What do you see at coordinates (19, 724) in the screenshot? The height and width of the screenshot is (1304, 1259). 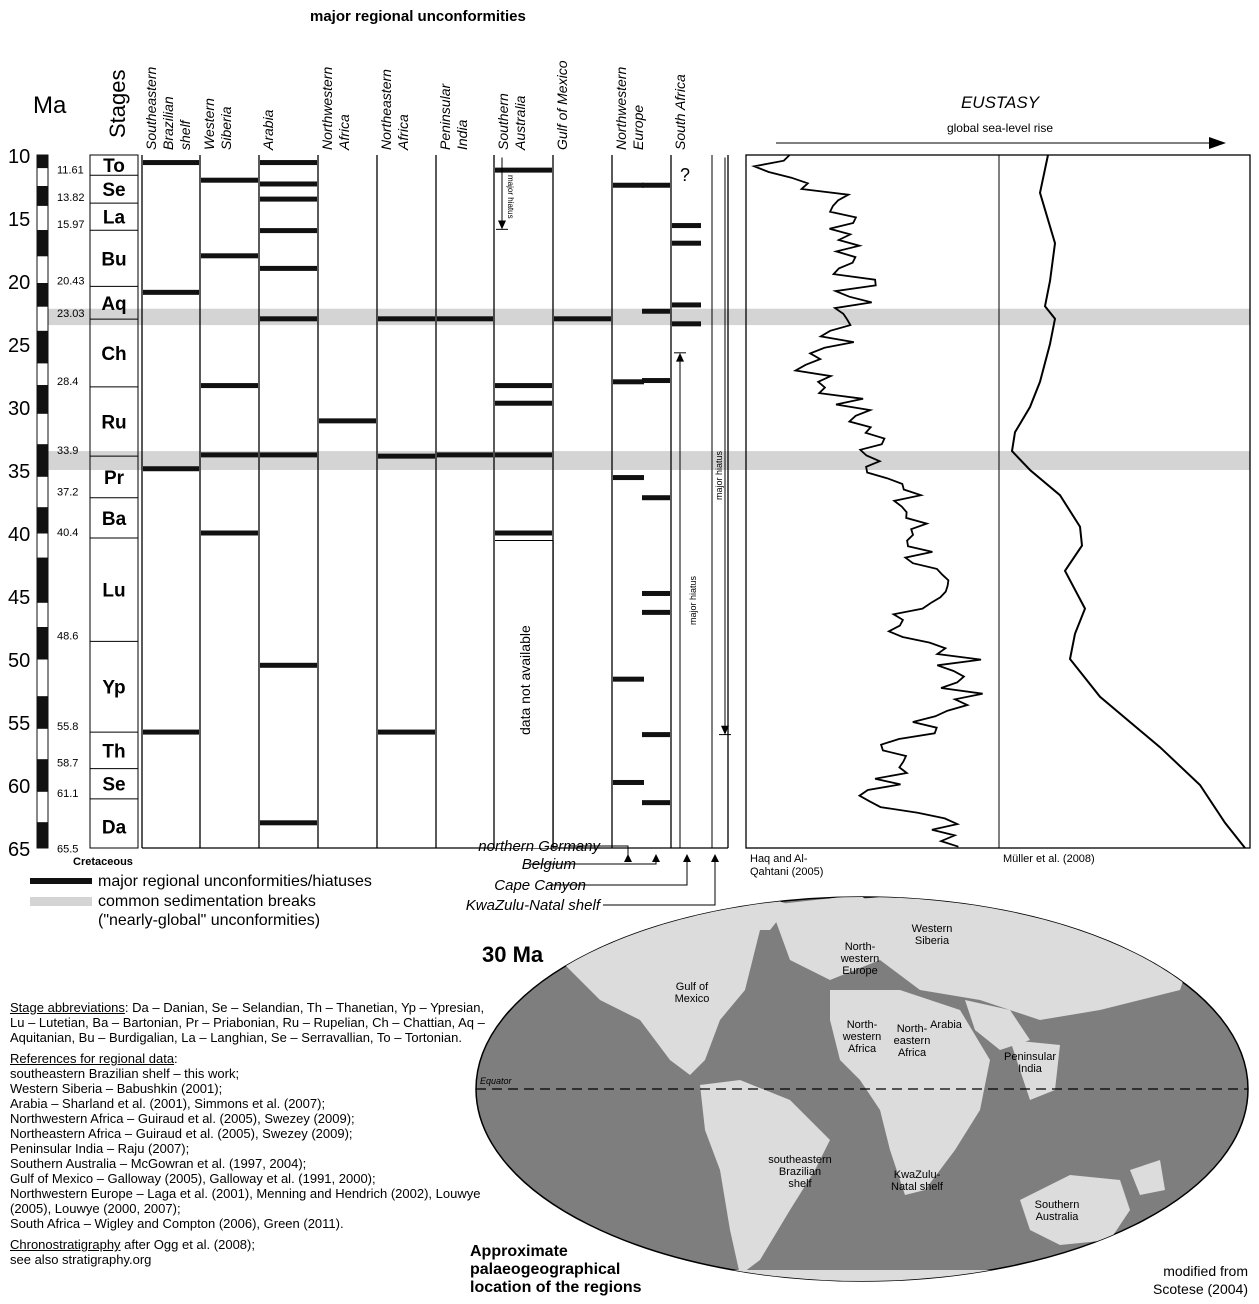 I see `ma-tick-label: 55` at bounding box center [19, 724].